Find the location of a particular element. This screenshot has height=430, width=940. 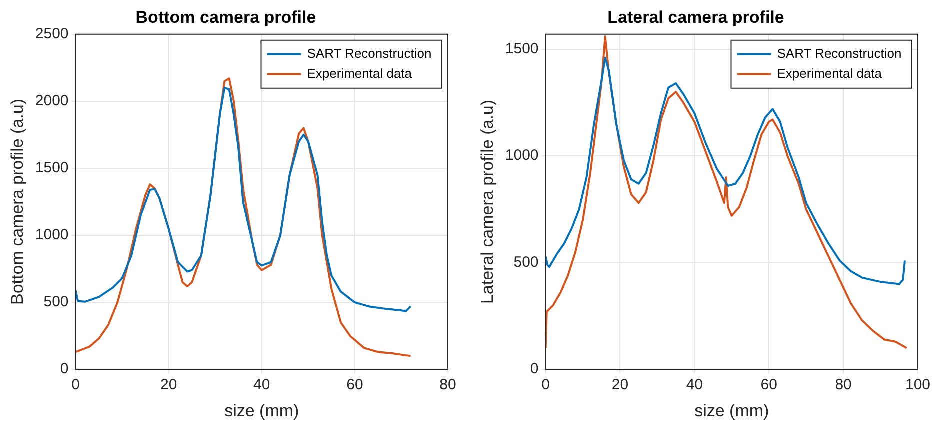

chart-title: Lateral camera profile is located at coordinates (696, 17).